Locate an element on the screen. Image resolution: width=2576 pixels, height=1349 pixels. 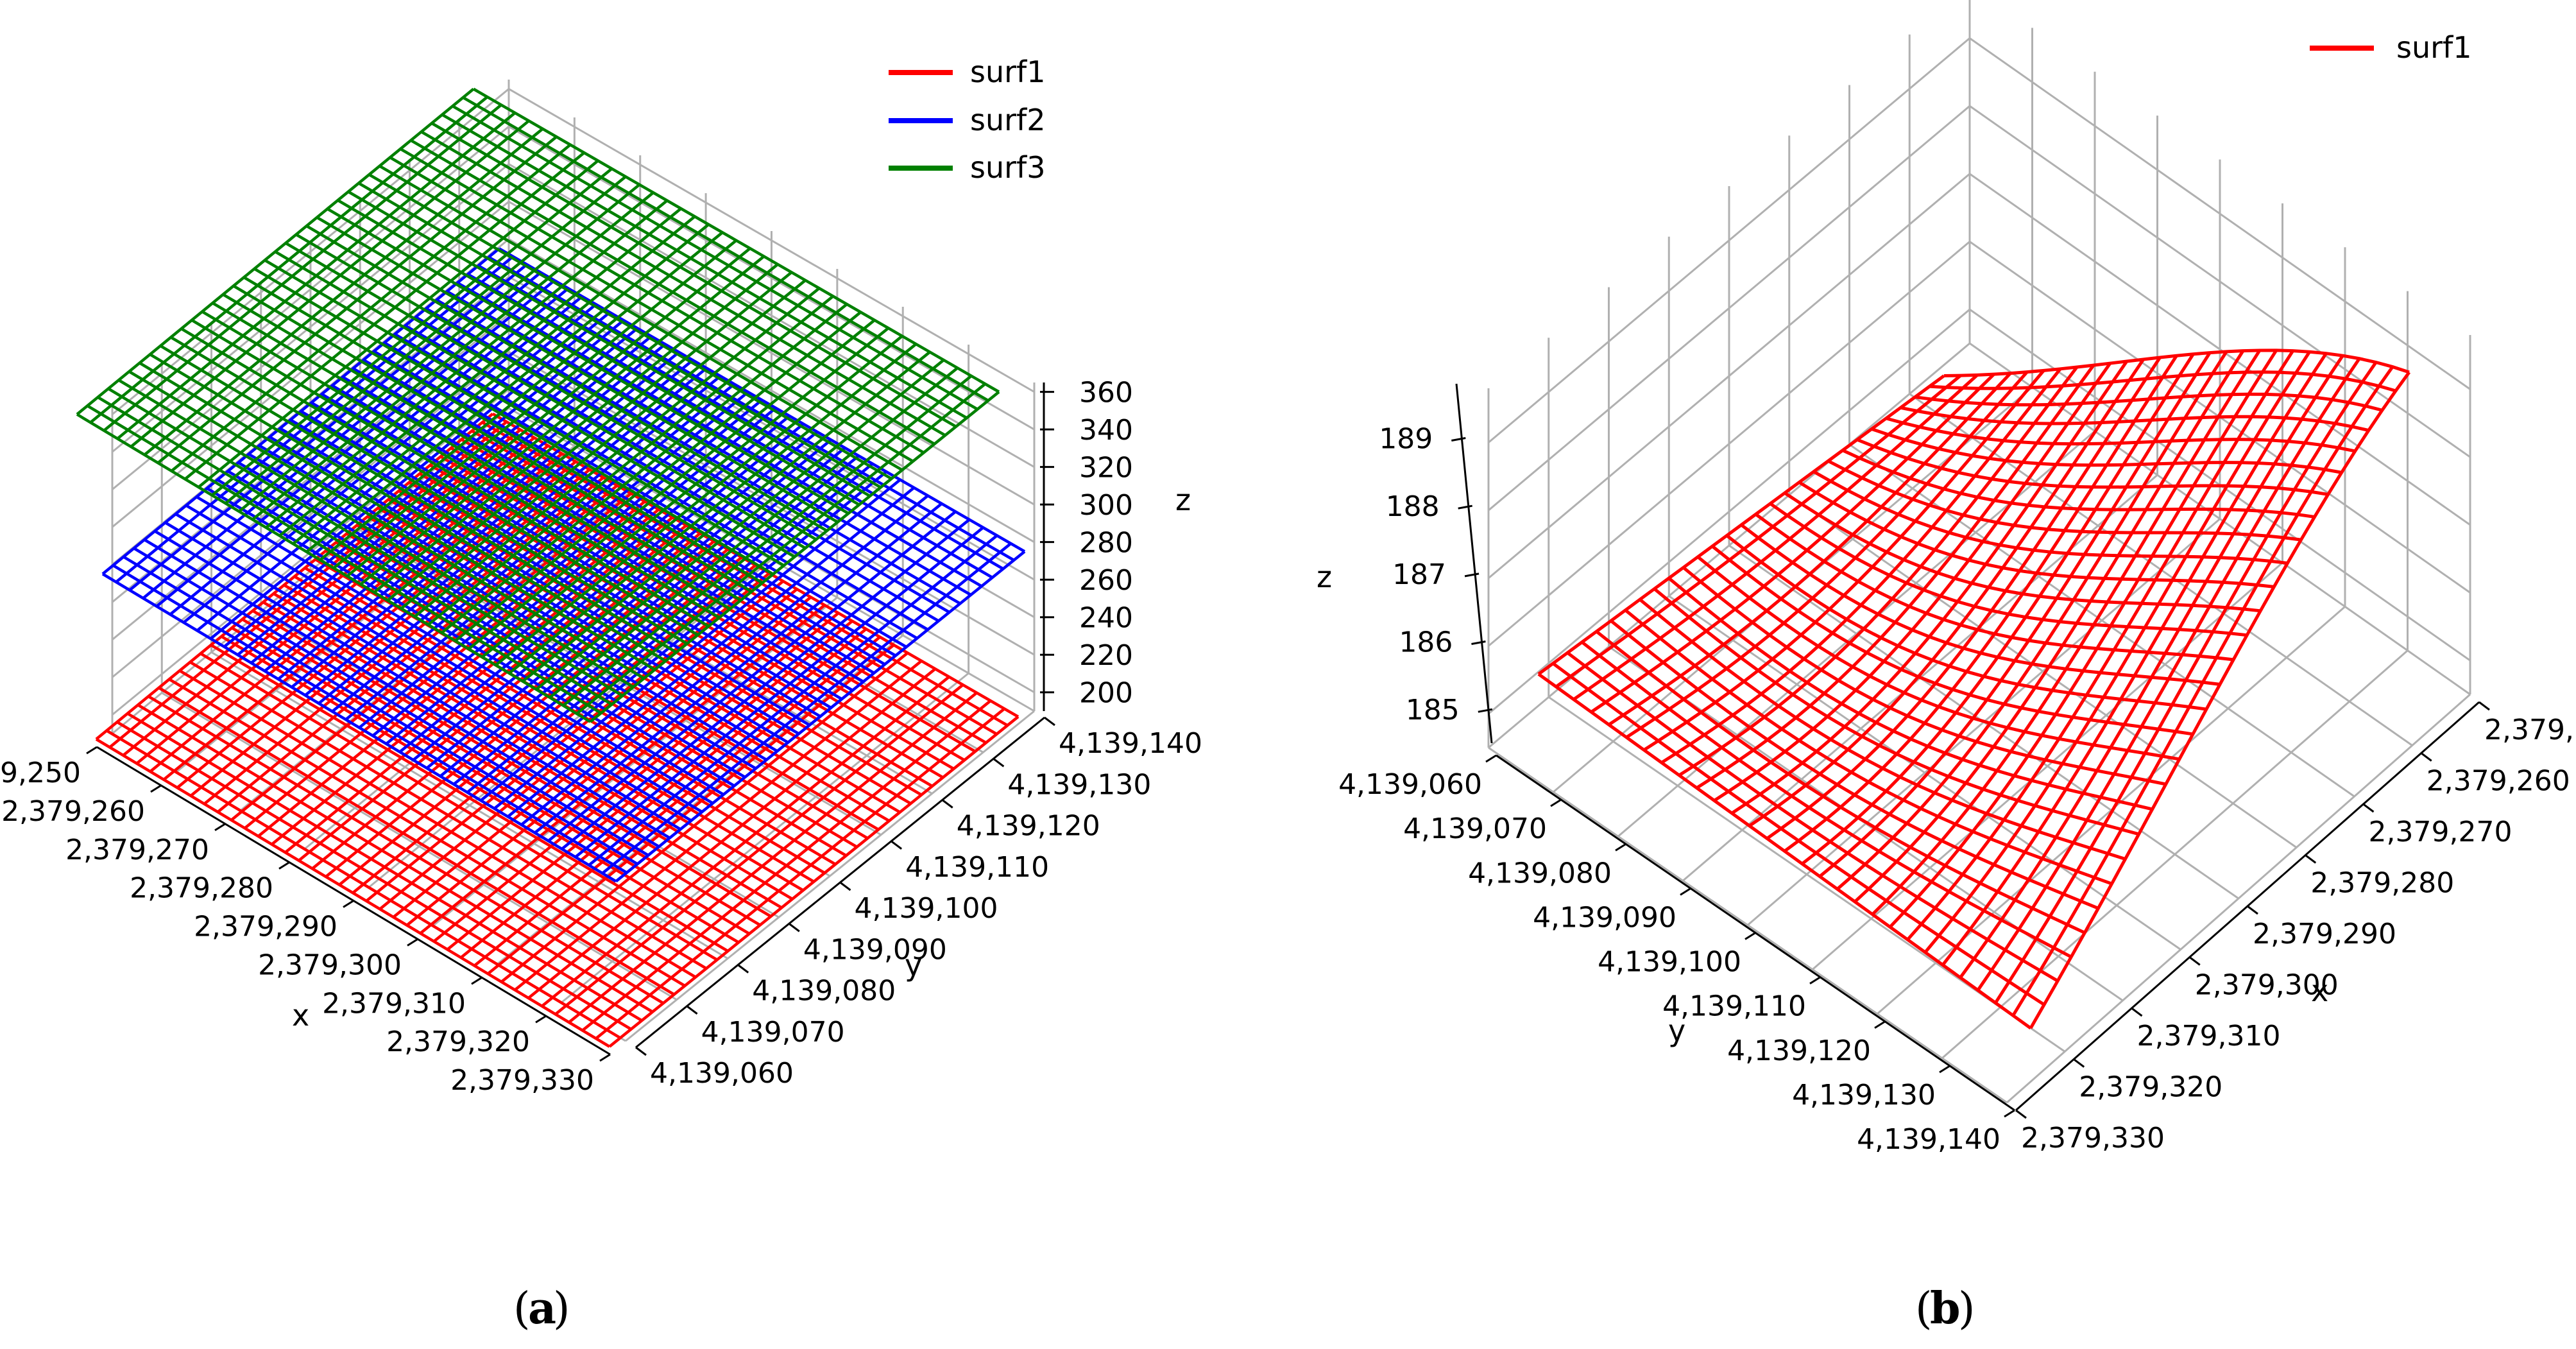
y-tick-label: 4,139,120 is located at coordinates (1028, 826).